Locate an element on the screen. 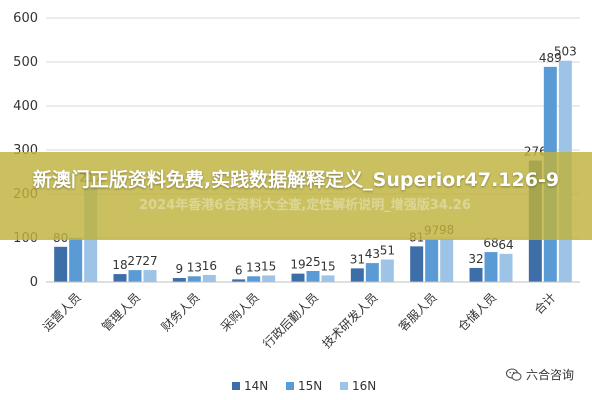 This screenshot has width=592, height=400. x-tick-label: 合计 is located at coordinates (545, 304).